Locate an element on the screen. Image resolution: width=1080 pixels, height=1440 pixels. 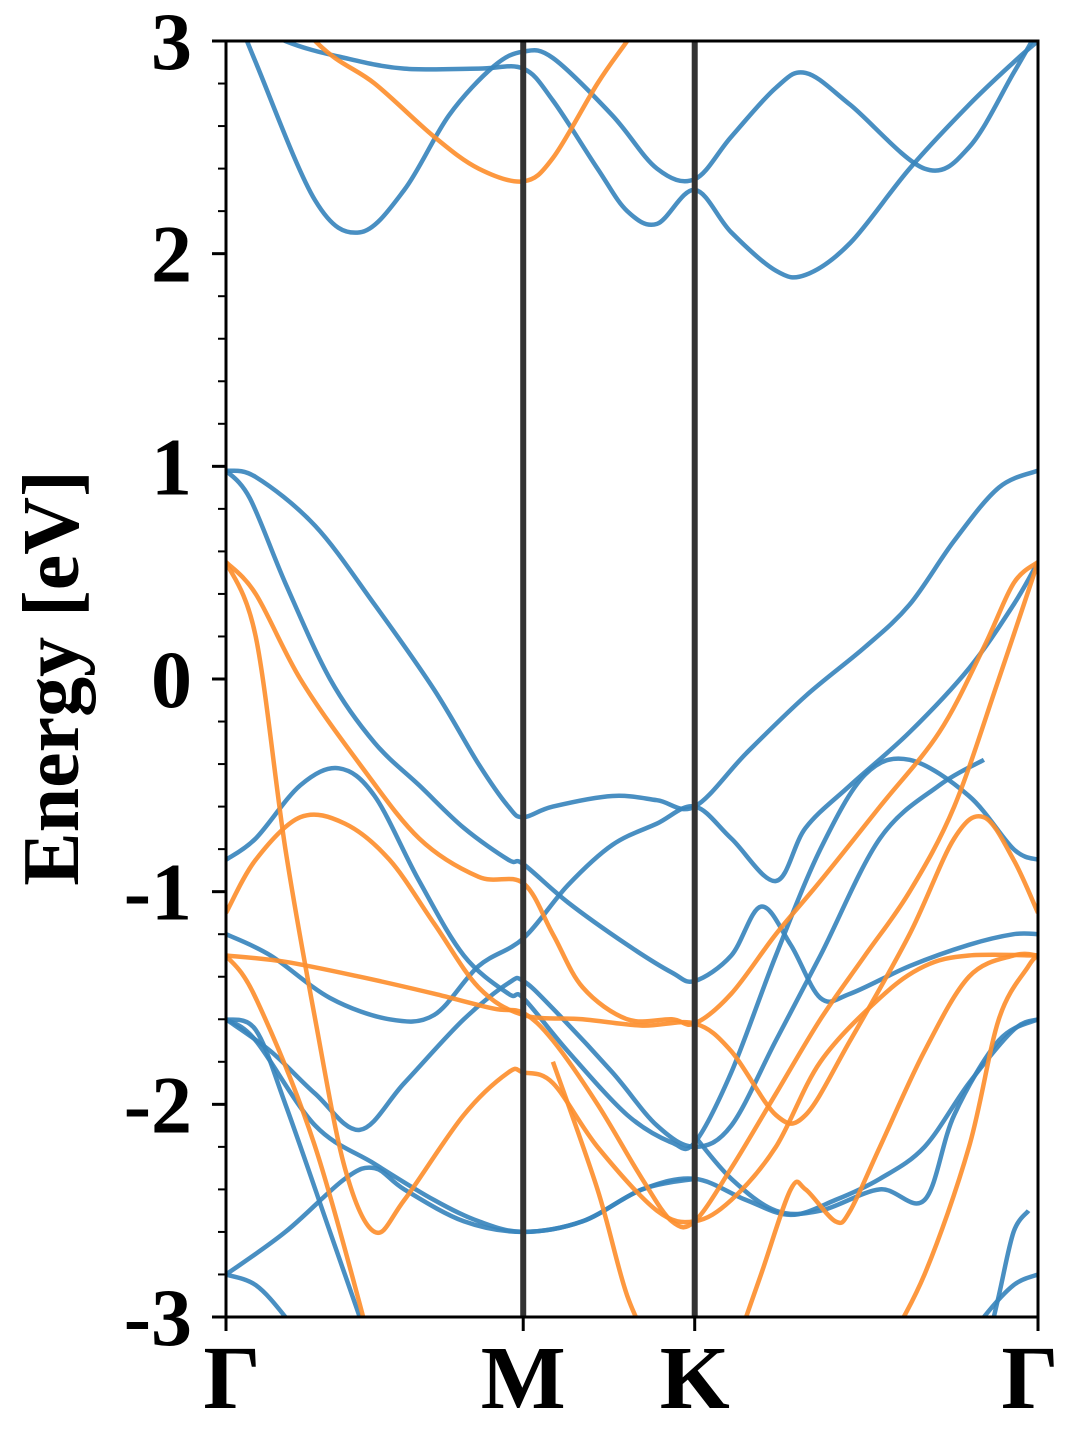
x-tick-label-3: Γ is located at coordinates (1029, 1378).